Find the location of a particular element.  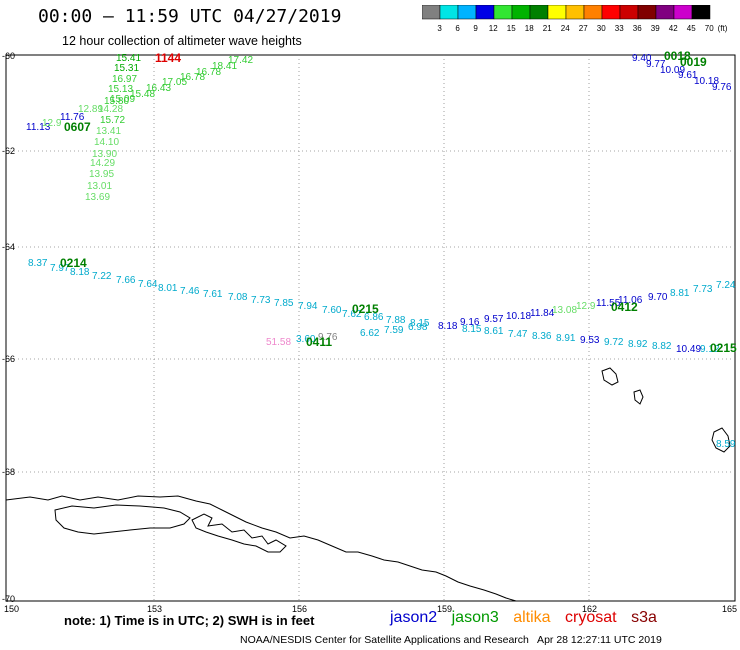

wave-height-value: 6.98 is located at coordinates (418, 327).